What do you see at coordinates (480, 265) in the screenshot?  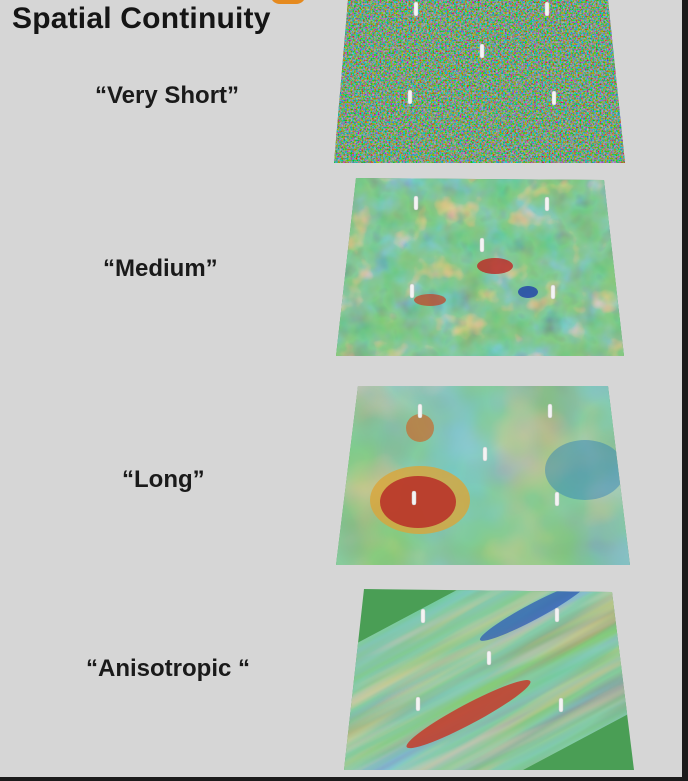 I see `map-medium` at bounding box center [480, 265].